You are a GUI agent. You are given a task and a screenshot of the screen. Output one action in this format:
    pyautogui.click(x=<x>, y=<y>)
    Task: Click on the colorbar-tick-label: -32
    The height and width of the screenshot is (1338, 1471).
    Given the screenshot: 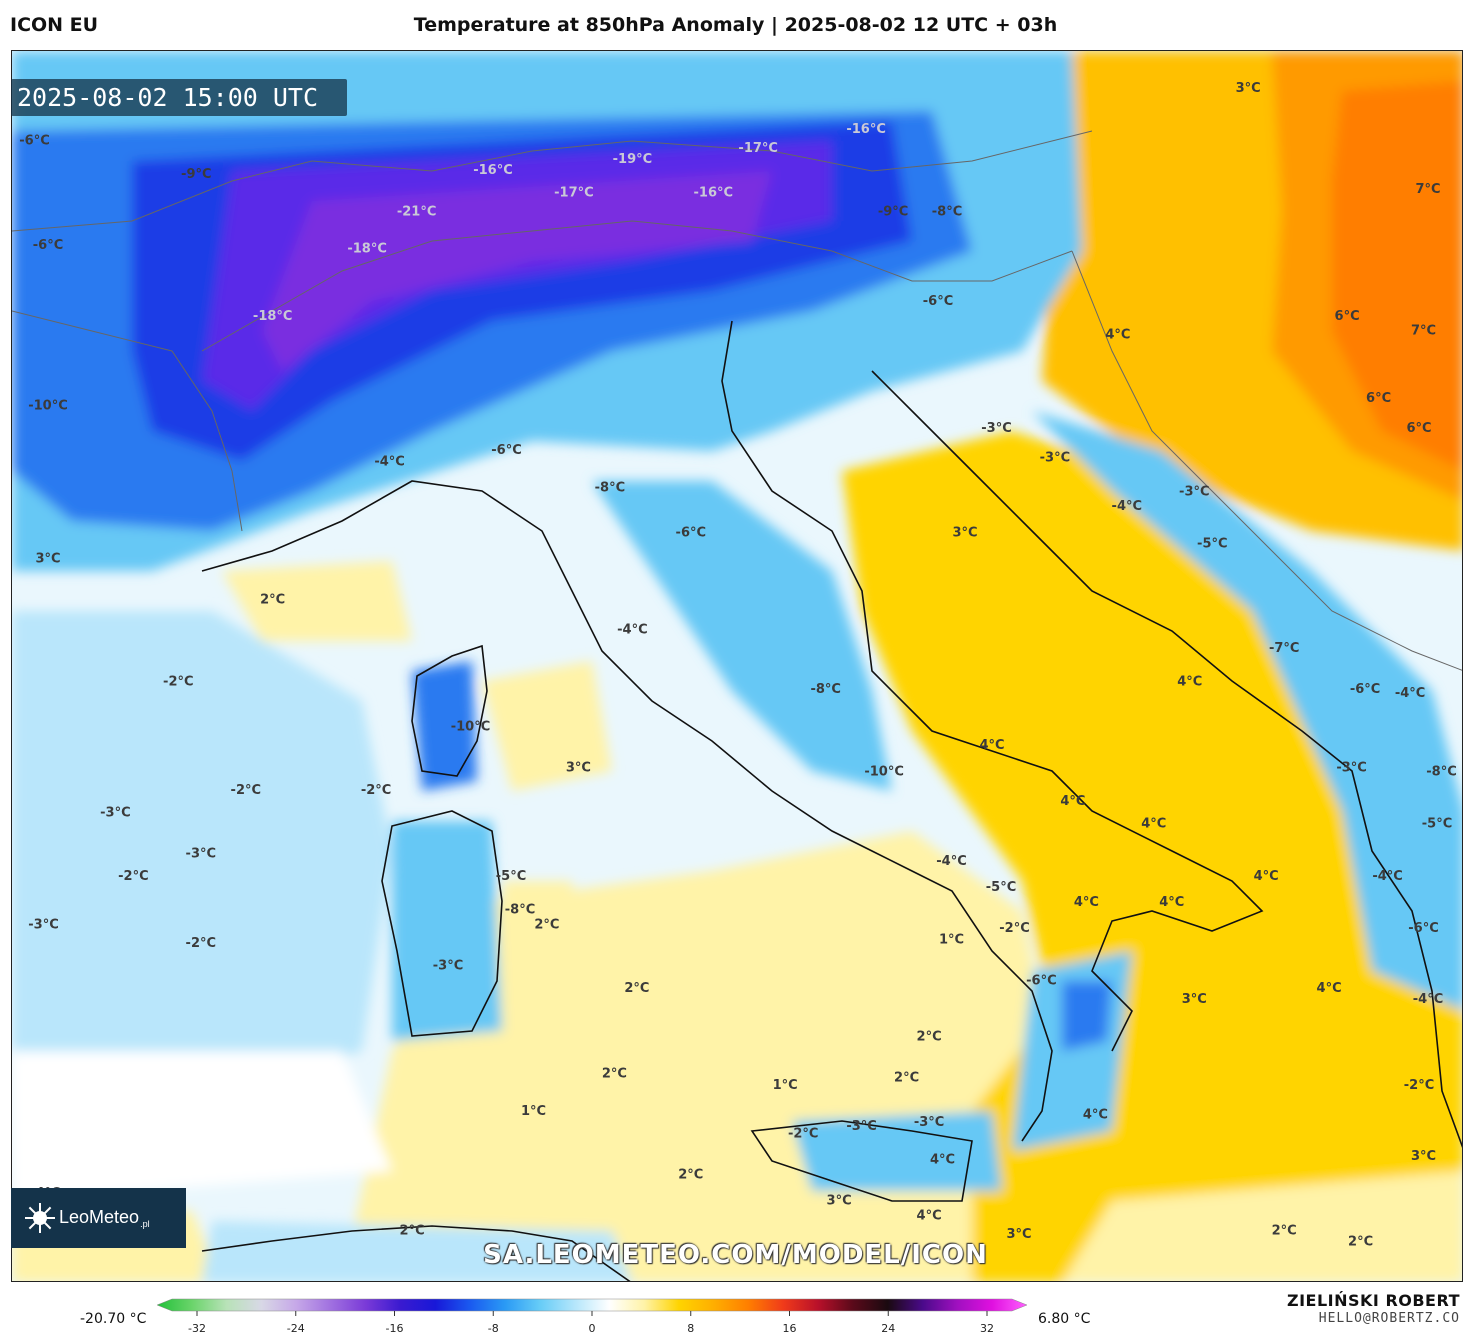 What is the action you would take?
    pyautogui.click(x=197, y=1328)
    